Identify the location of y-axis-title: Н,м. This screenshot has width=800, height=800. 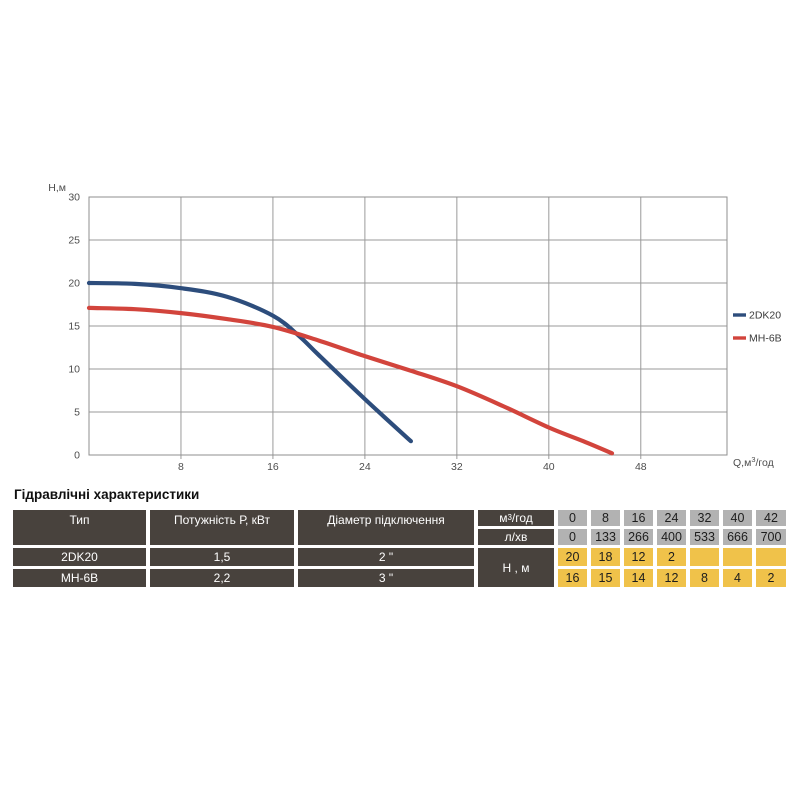
(57, 188).